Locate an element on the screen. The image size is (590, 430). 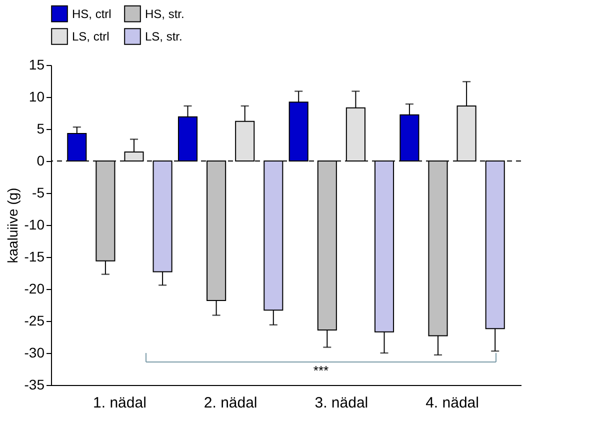
y-tick-label: -25 is located at coordinates (34, 320).